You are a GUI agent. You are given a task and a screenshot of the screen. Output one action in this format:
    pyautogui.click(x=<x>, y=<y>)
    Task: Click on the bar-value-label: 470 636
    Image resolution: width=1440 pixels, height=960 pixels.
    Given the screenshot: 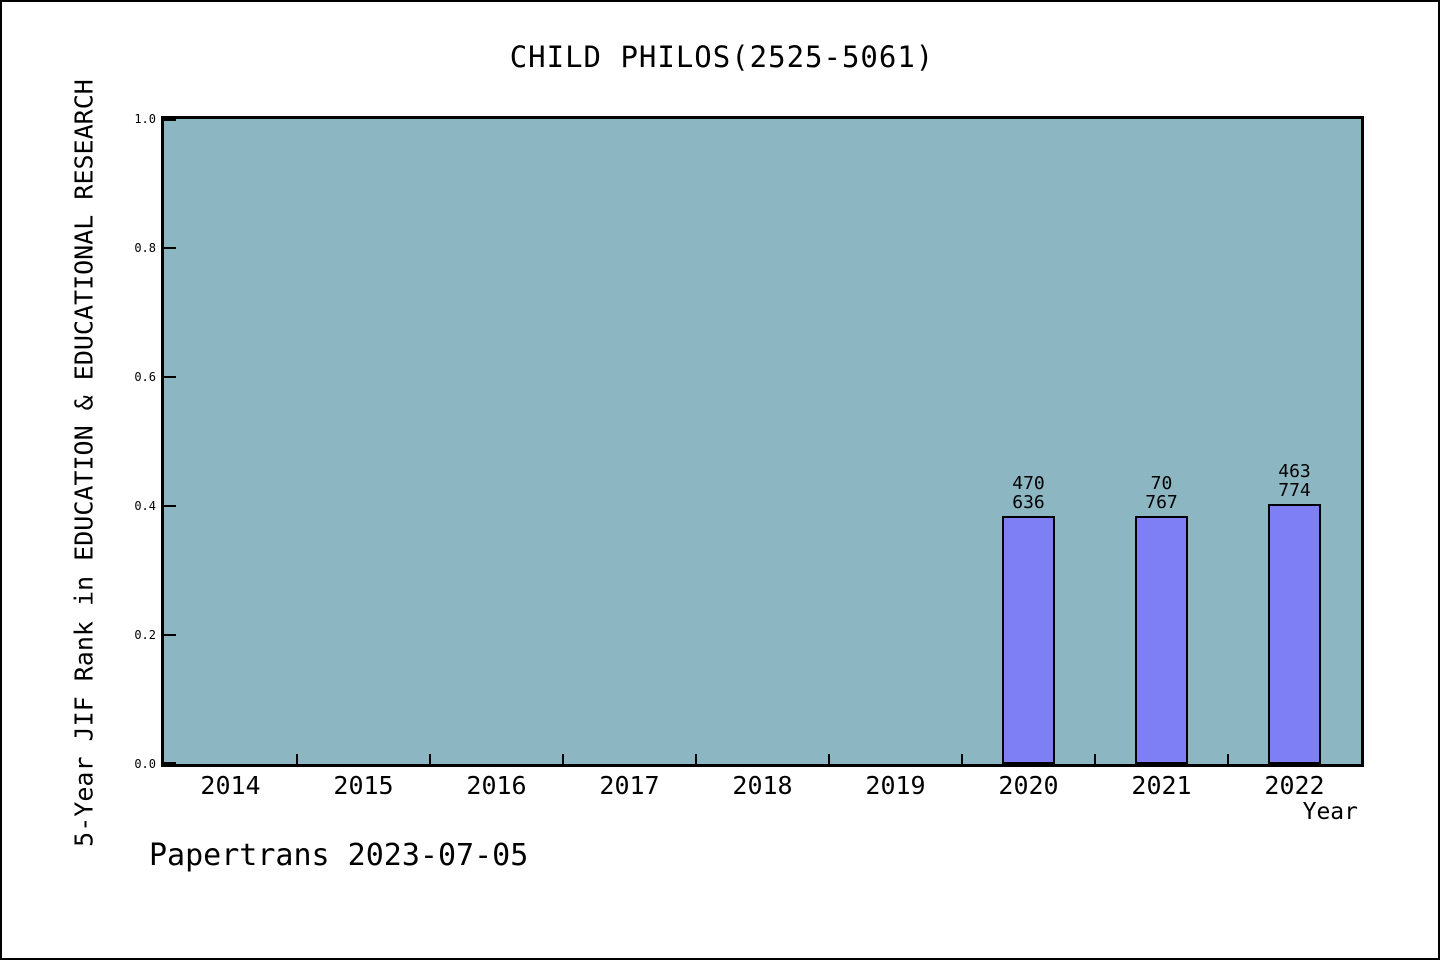 What is the action you would take?
    pyautogui.click(x=1028, y=492)
    